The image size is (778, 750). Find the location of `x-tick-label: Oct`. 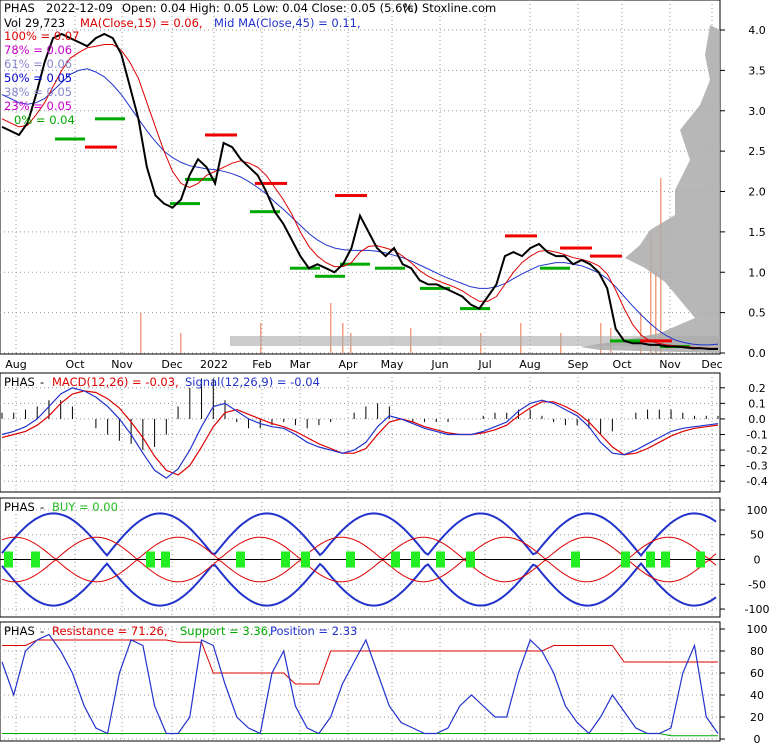

x-tick-label: Oct is located at coordinates (75, 364).